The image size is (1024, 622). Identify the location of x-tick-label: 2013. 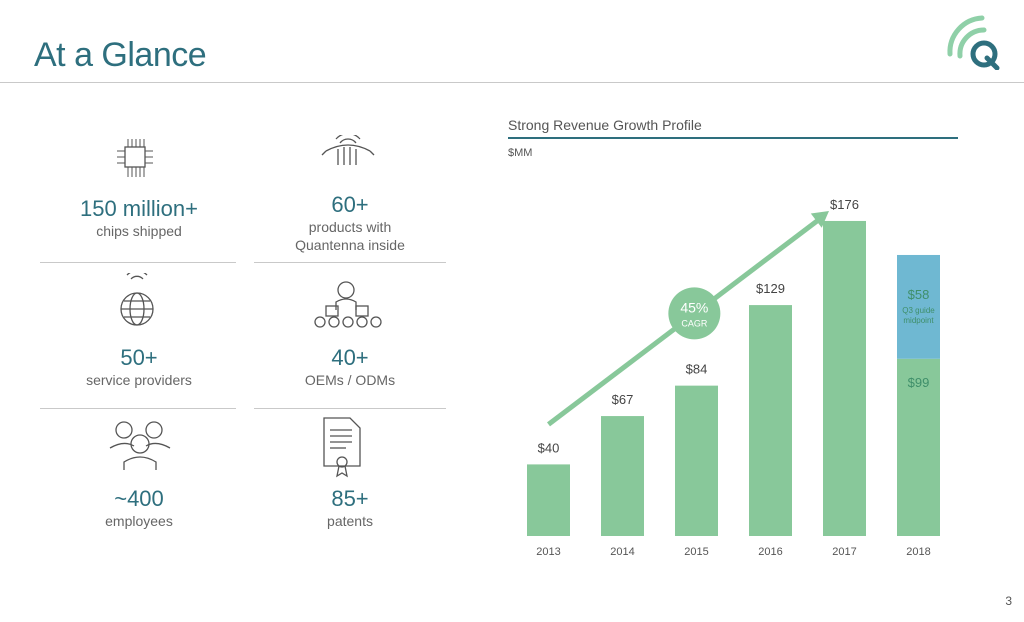
(548, 552).